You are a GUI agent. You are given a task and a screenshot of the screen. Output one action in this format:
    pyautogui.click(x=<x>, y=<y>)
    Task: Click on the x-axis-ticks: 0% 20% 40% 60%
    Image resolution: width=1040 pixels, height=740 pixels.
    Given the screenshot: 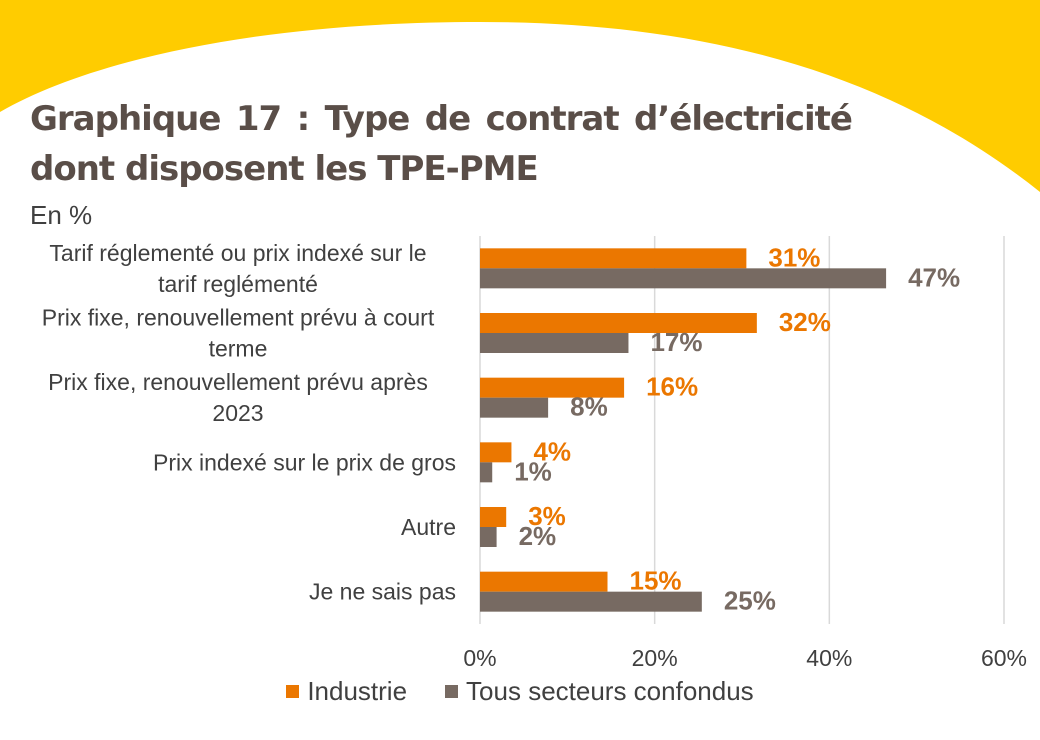 What is the action you would take?
    pyautogui.click(x=745, y=658)
    